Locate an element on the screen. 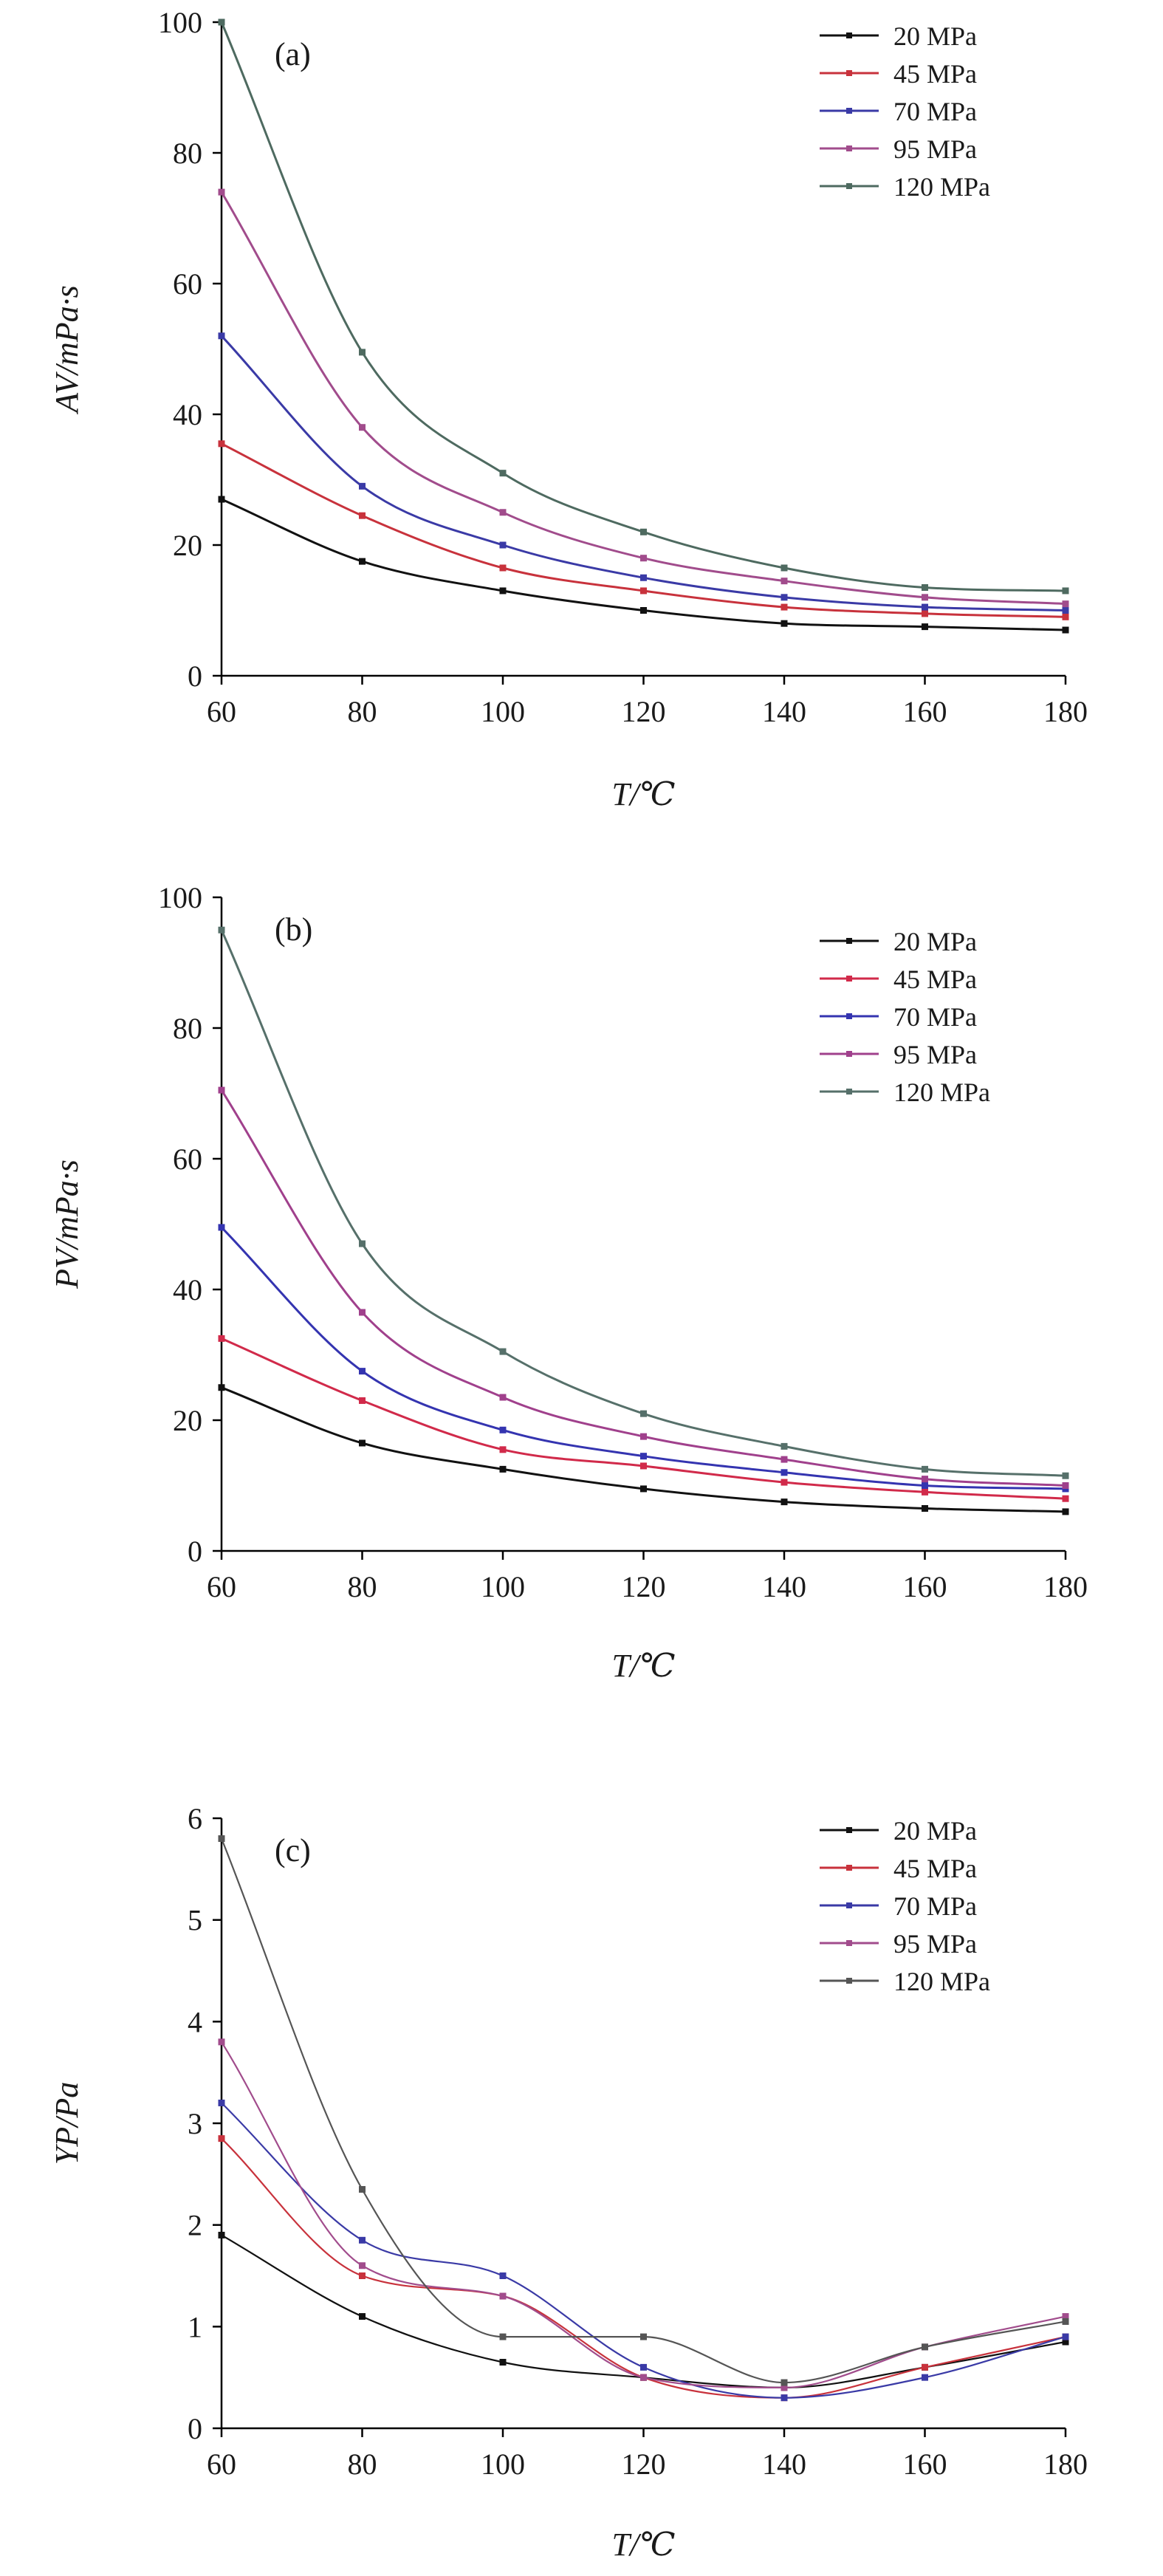 The width and height of the screenshot is (1163, 2576). chart-3-y-tick-label: 2 is located at coordinates (195, 2225).